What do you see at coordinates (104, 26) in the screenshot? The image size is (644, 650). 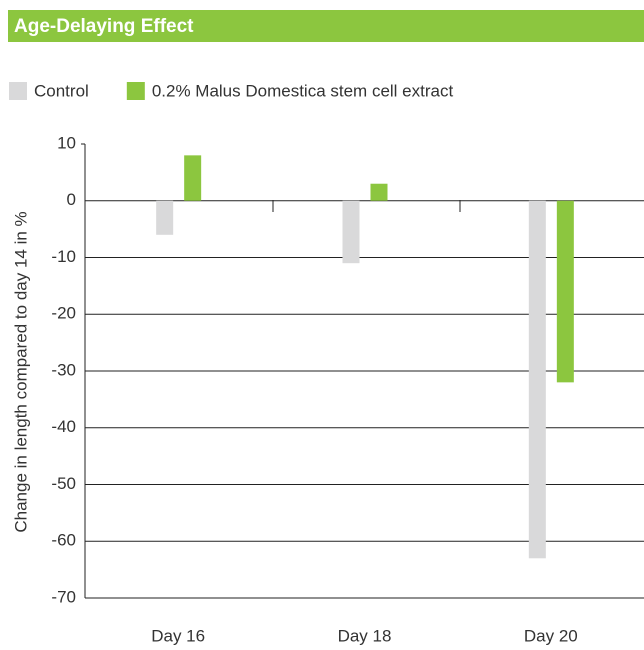 I see `chart-title: Age-Delaying Effect` at bounding box center [104, 26].